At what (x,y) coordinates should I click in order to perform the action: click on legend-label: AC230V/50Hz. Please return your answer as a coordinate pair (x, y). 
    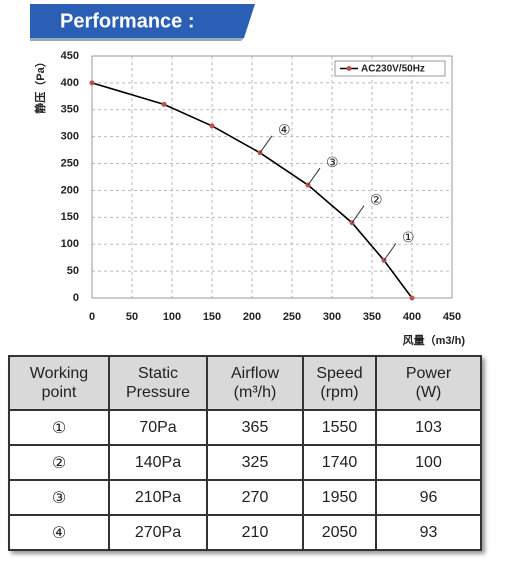
    Looking at the image, I should click on (393, 69).